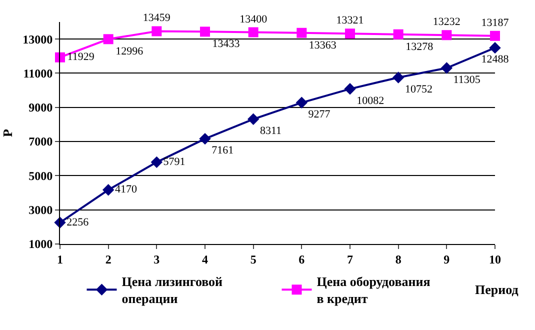  What do you see at coordinates (205, 259) in the screenshot?
I see `x-tick-label: 4` at bounding box center [205, 259].